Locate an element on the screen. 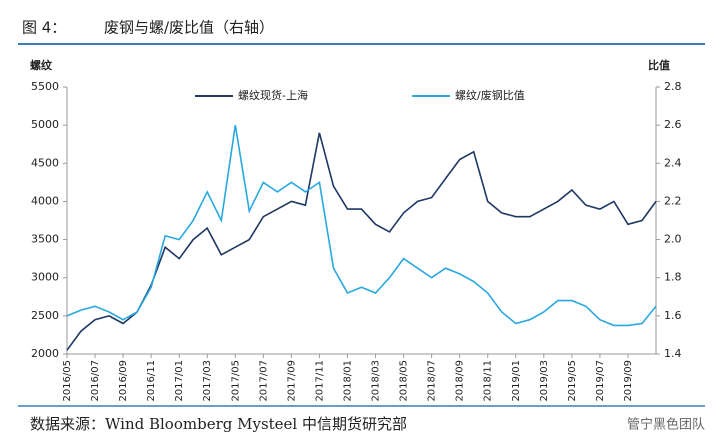 Image resolution: width=723 pixels, height=447 pixels. tick-label: 4000 is located at coordinates (45, 200).